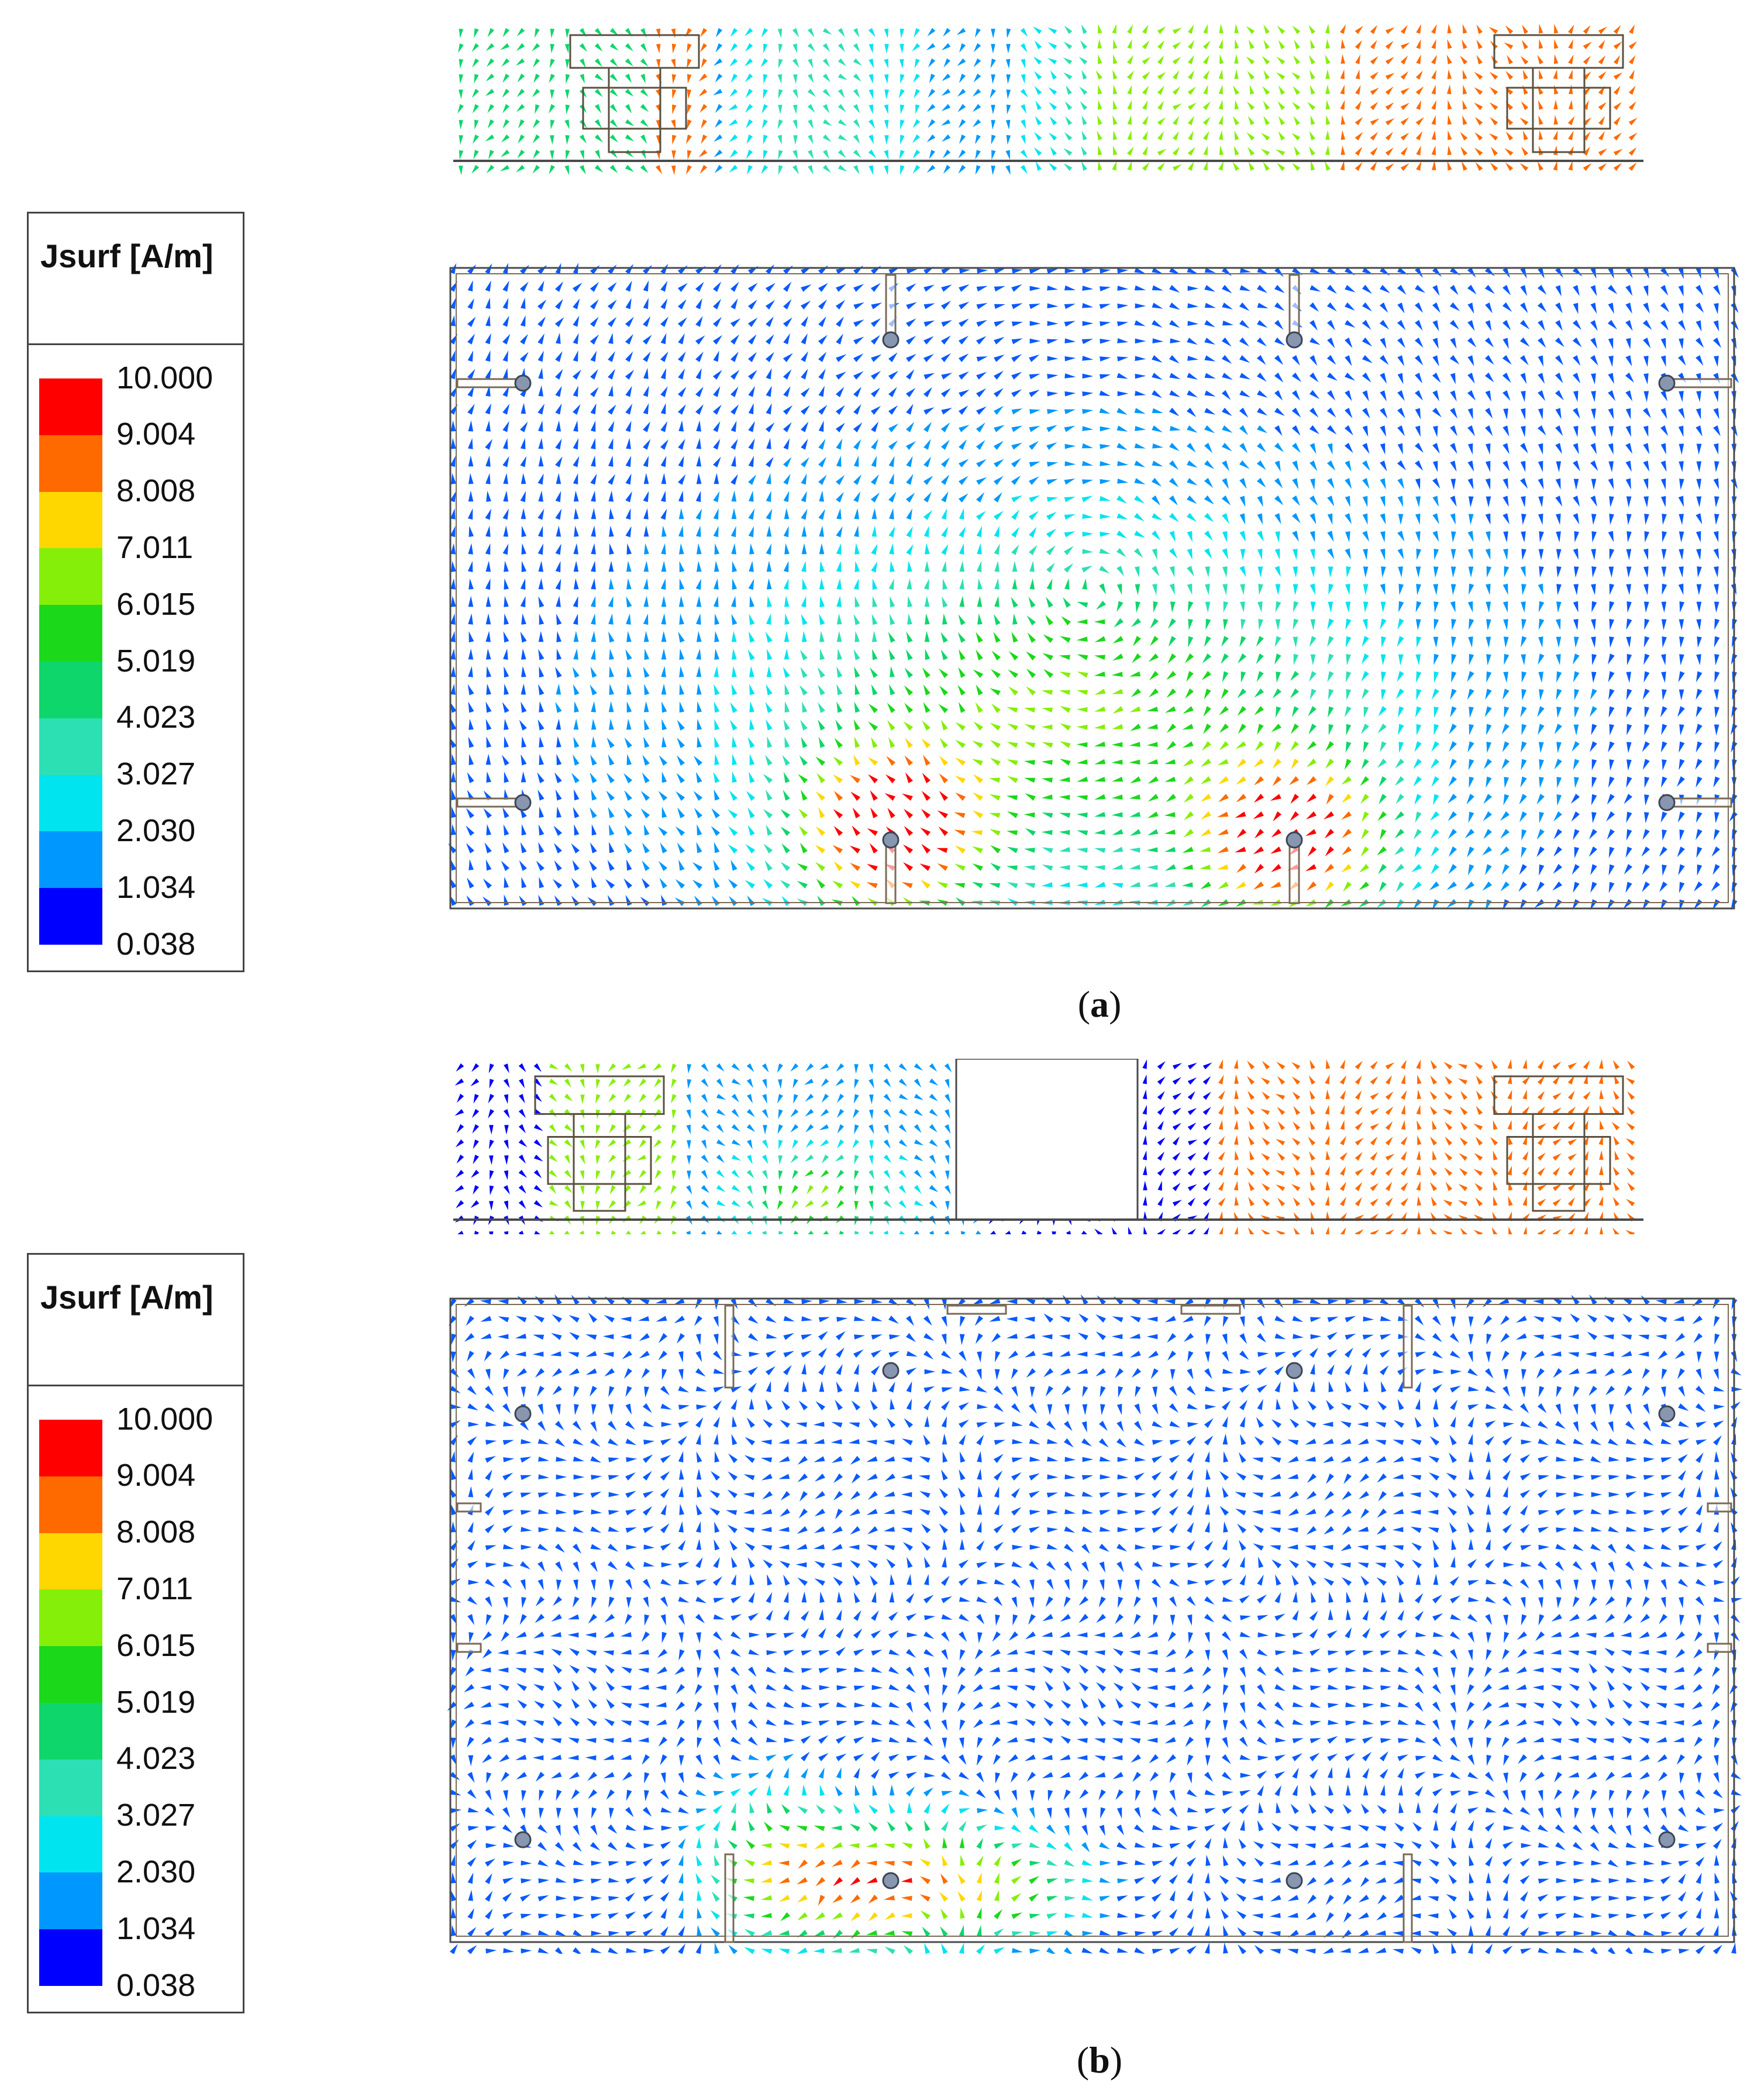 This screenshot has width=1761, height=2100. I want to click on current-arrows, so click(1047, 99).